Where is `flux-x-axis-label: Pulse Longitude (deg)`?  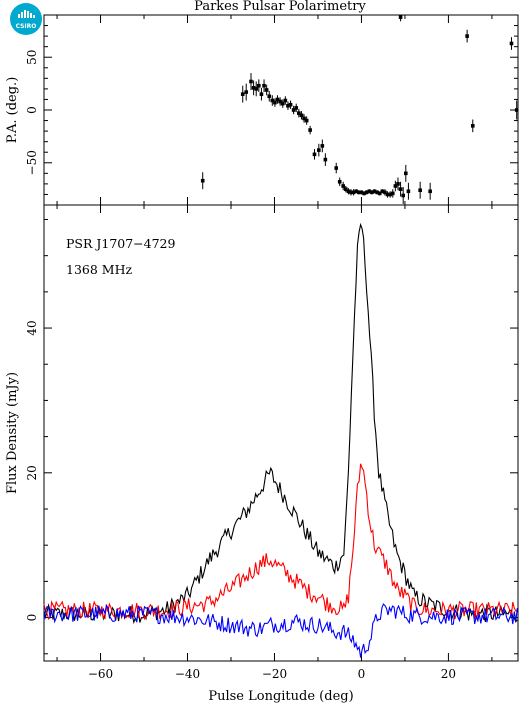
flux-x-axis-label: Pulse Longitude (deg) is located at coordinates (280, 696).